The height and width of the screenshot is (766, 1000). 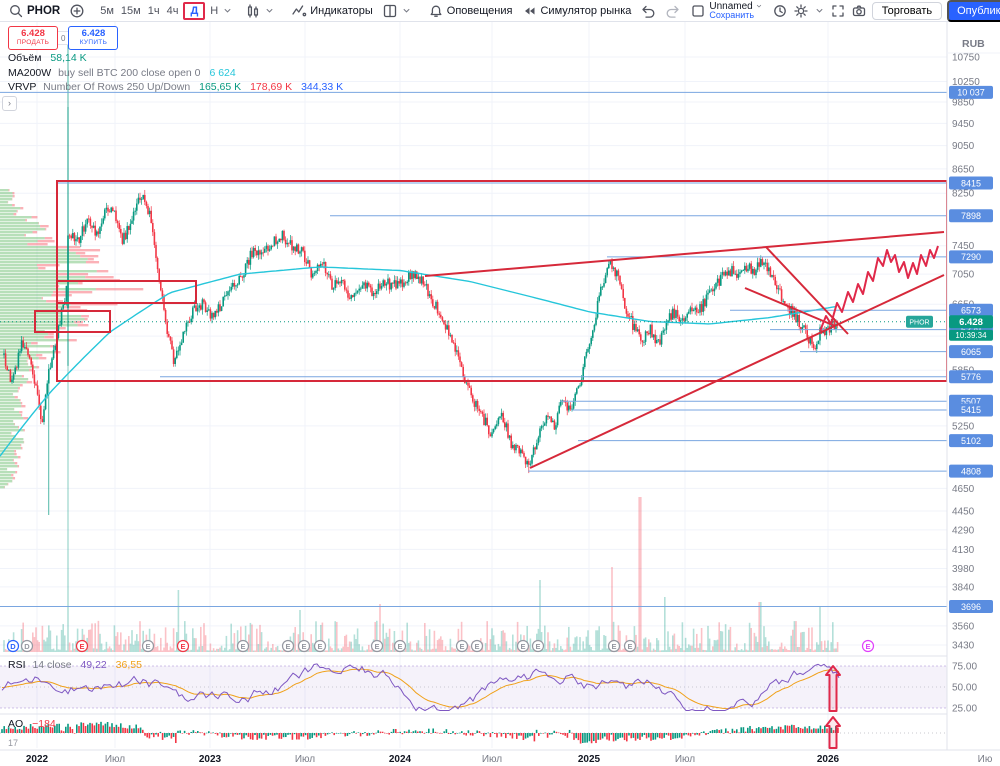 What do you see at coordinates (107, 10) in the screenshot?
I see `timeframe-5m: 5м` at bounding box center [107, 10].